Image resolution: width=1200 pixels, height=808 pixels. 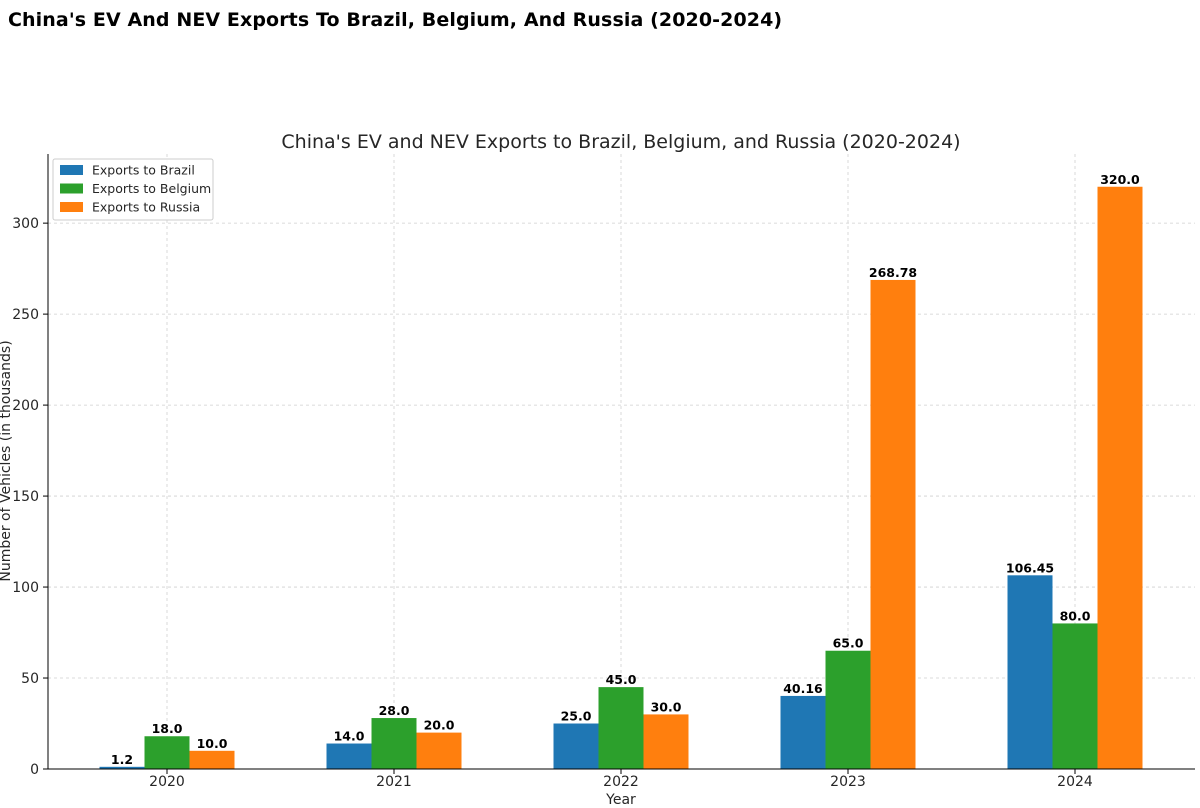 I want to click on legend-label: Exports to Russia, so click(x=146, y=207).